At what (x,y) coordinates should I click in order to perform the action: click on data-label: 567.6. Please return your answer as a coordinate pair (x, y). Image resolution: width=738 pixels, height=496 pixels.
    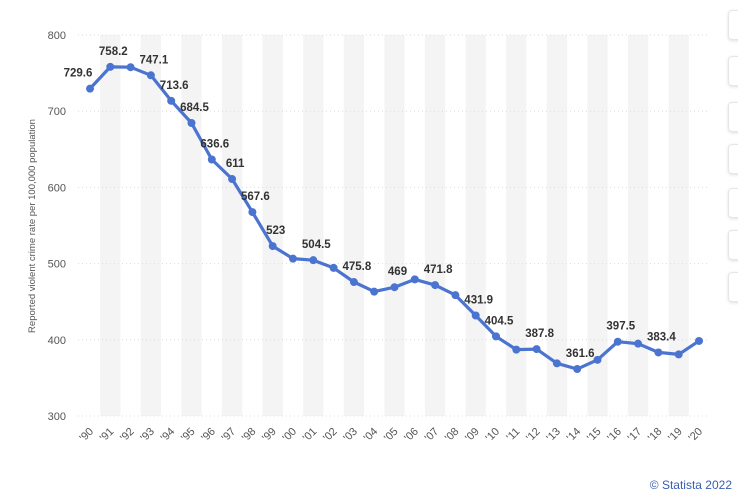
    Looking at the image, I should click on (255, 197).